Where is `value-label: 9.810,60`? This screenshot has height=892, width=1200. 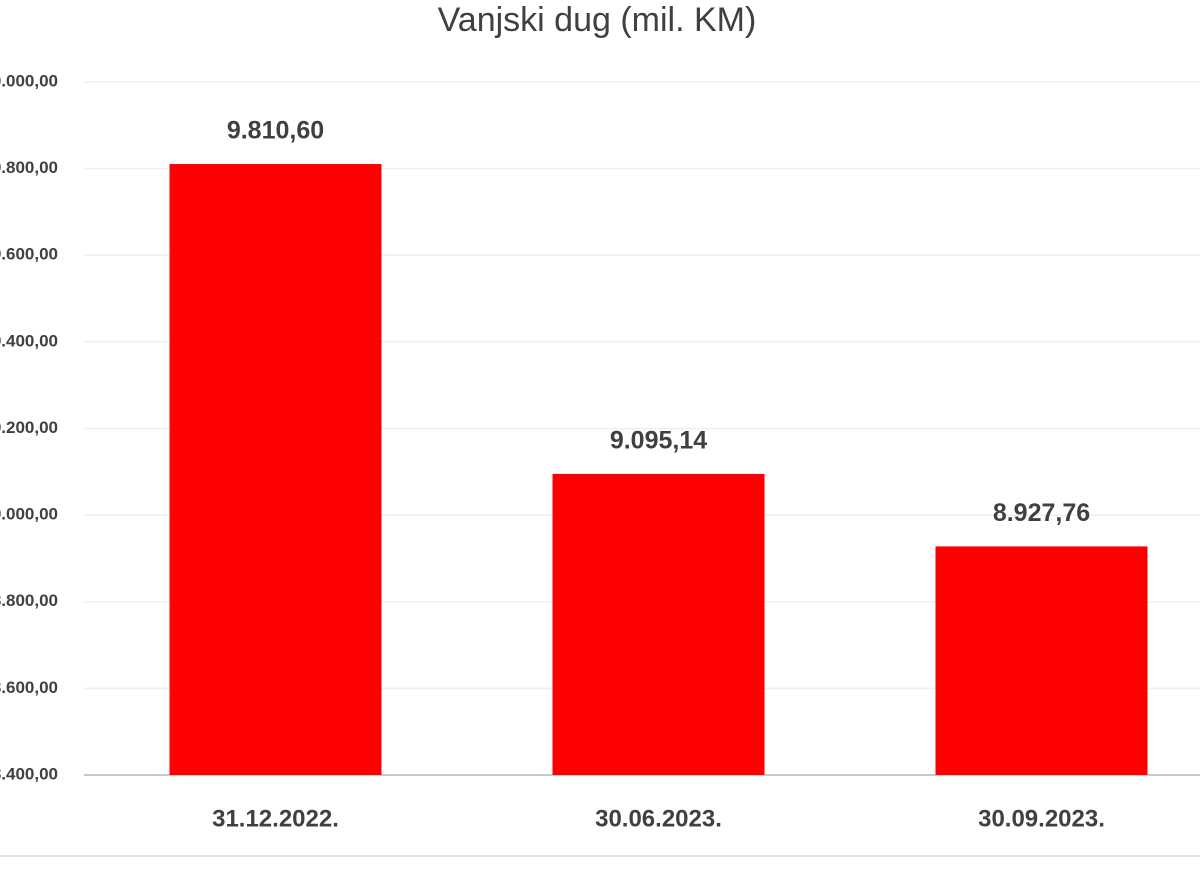
value-label: 9.810,60 is located at coordinates (275, 131).